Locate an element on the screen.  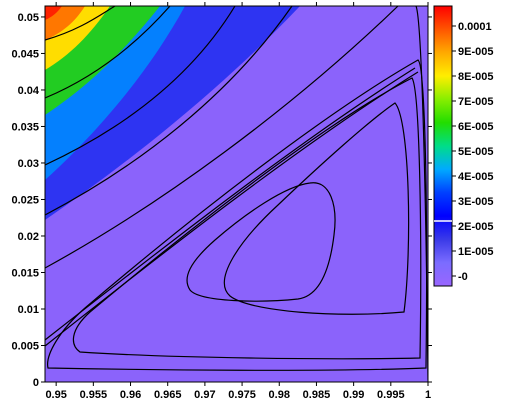
y-tick-label: 0.02 is located at coordinates (28, 237).